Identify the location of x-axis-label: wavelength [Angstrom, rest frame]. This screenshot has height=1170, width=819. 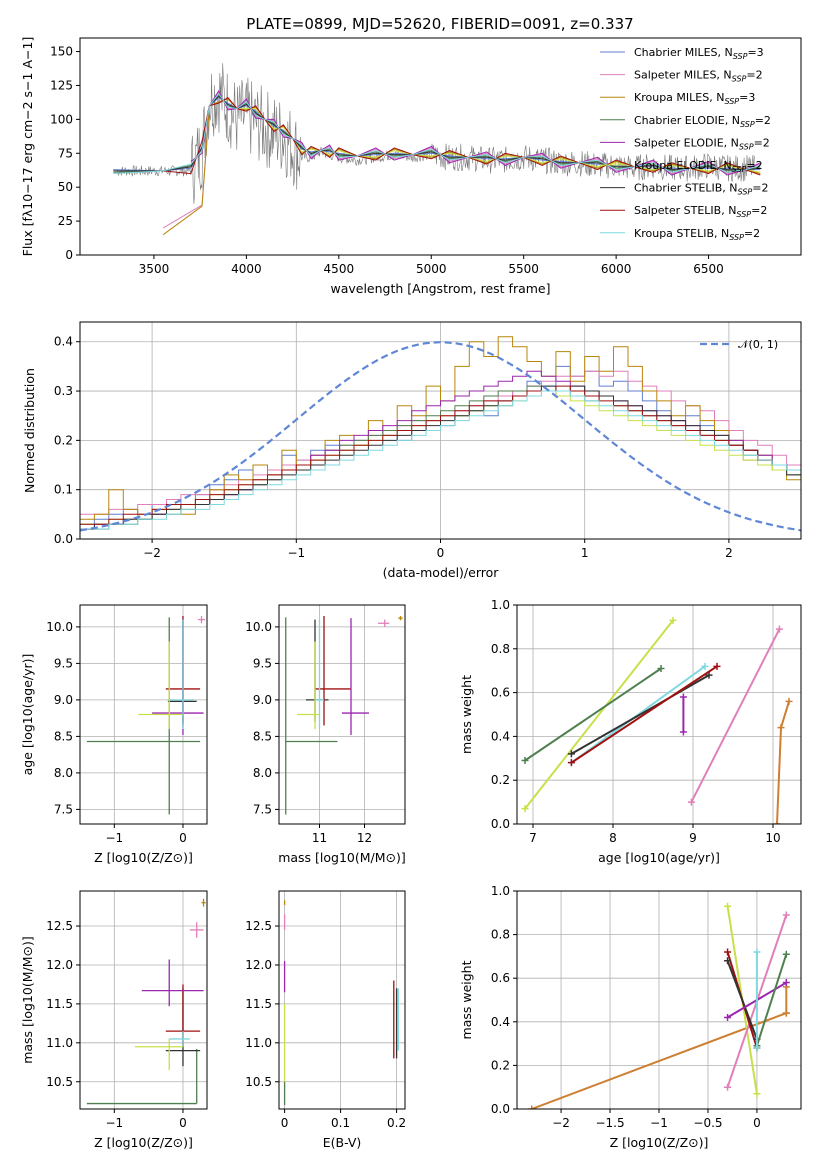
(440, 288).